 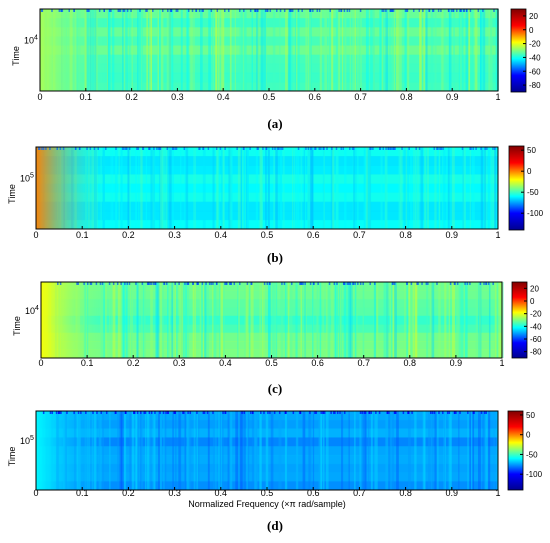 What do you see at coordinates (275, 257) in the screenshot?
I see `panel-label: (b)` at bounding box center [275, 257].